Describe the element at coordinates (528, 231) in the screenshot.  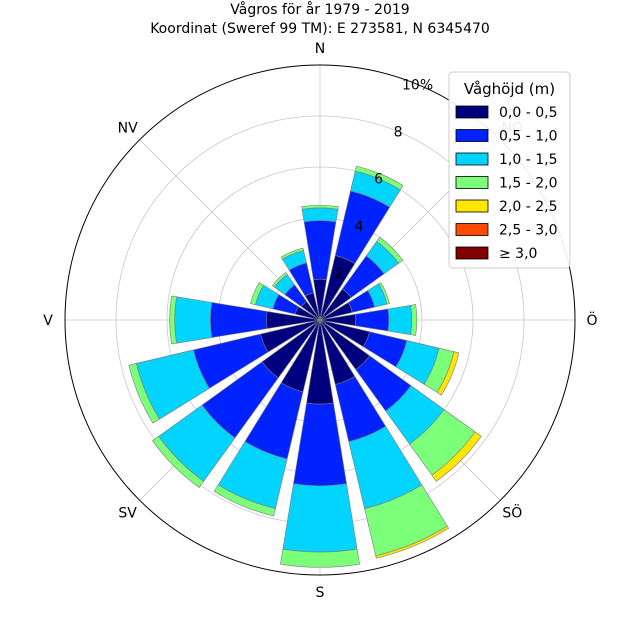
I see `legend-label-5: 2,5 - 3,0` at that location.